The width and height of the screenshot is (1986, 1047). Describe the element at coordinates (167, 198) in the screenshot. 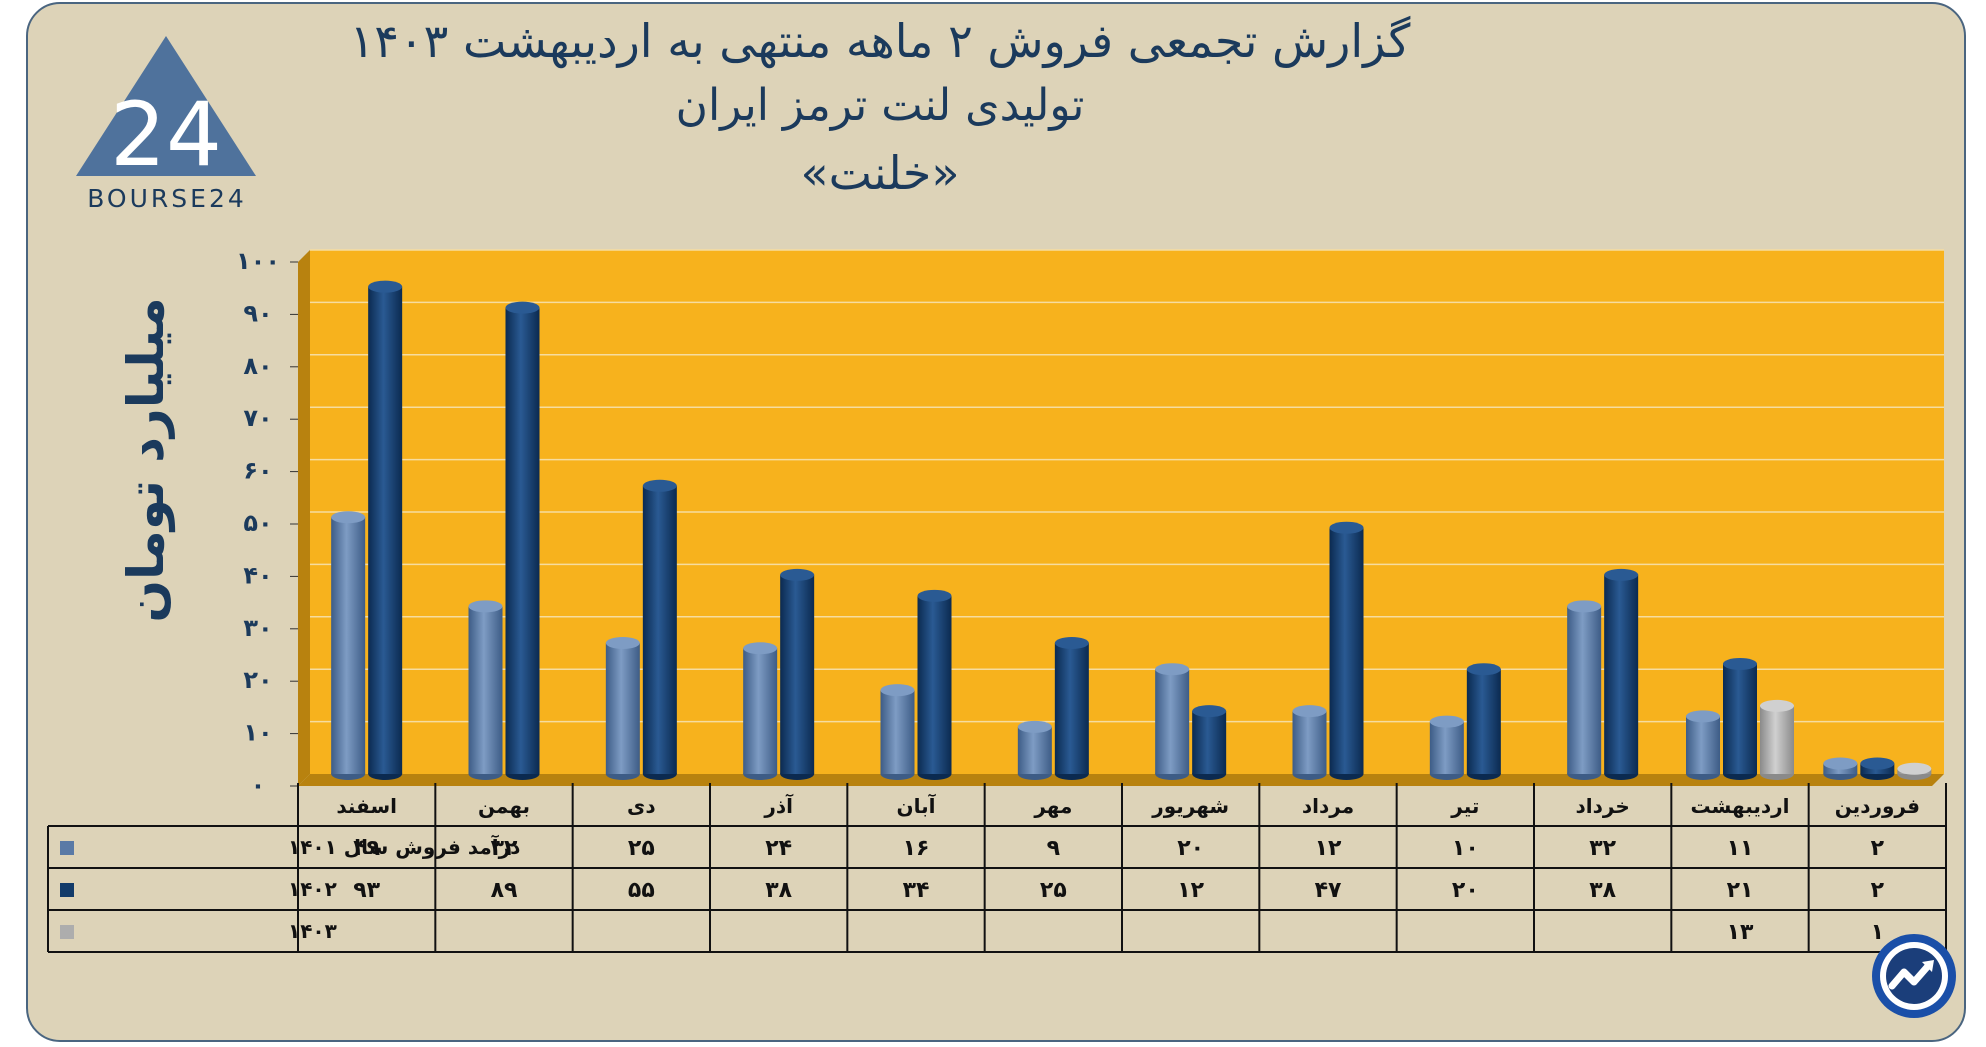

I see `logo-text: BOURSE24` at that location.